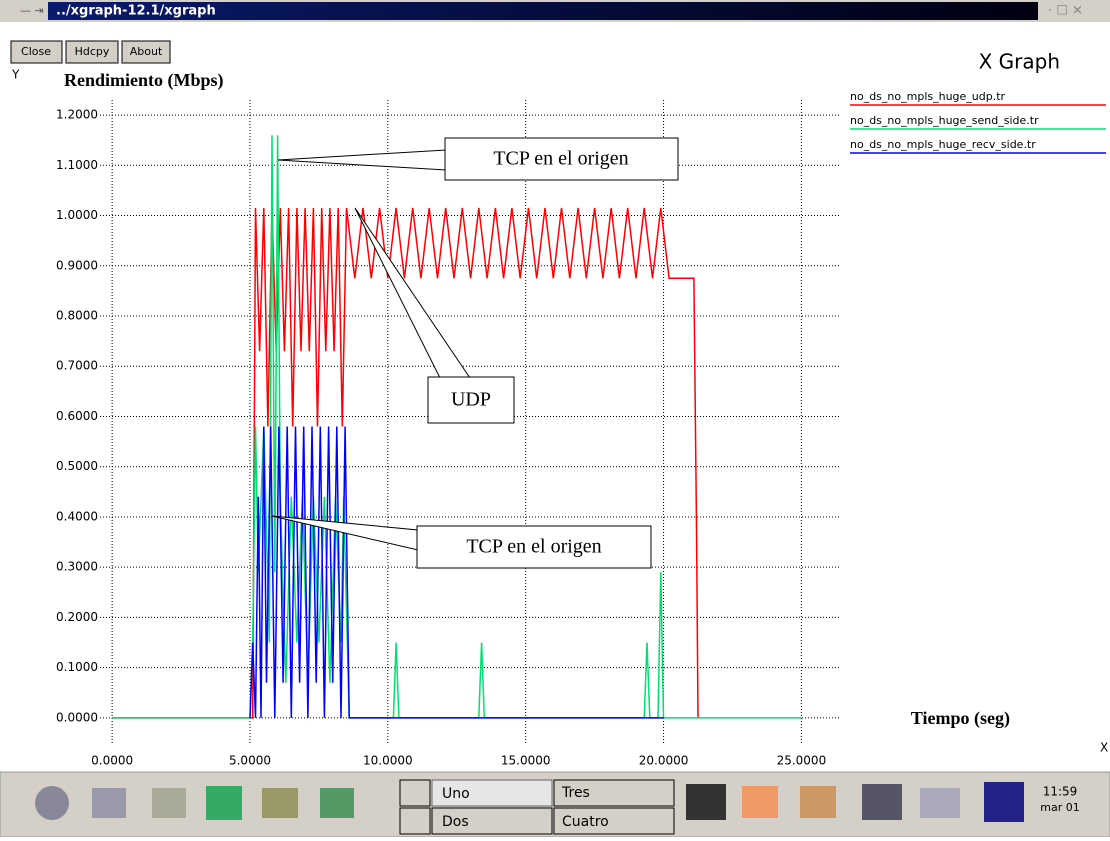 Image resolution: width=1110 pixels, height=841 pixels. What do you see at coordinates (77, 516) in the screenshot?
I see `y-tick-label: 0.4000` at bounding box center [77, 516].